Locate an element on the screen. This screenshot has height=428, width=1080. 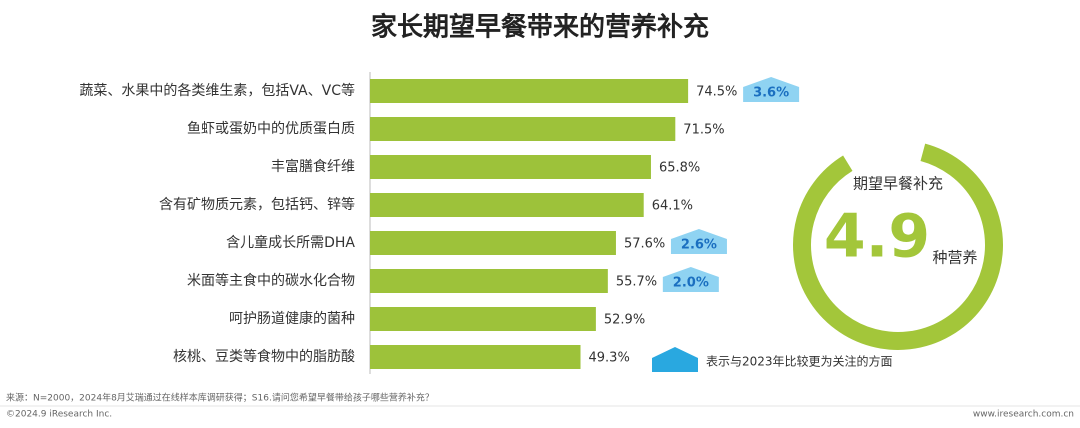
category-label: 蔬菜、水果中的各类维生素，包括VA、VC等 is located at coordinates (217, 90).